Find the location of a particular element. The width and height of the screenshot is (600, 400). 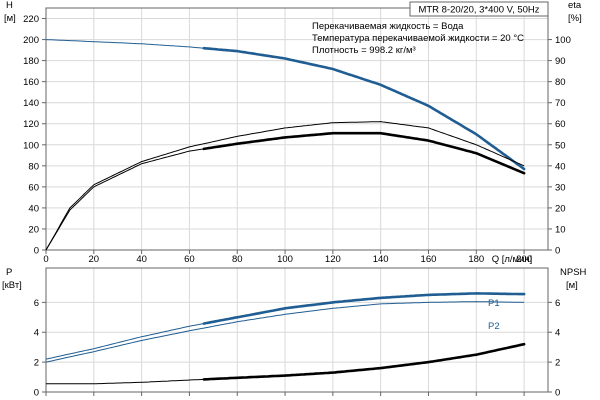

x-tick-label: 180 is located at coordinates (476, 259).